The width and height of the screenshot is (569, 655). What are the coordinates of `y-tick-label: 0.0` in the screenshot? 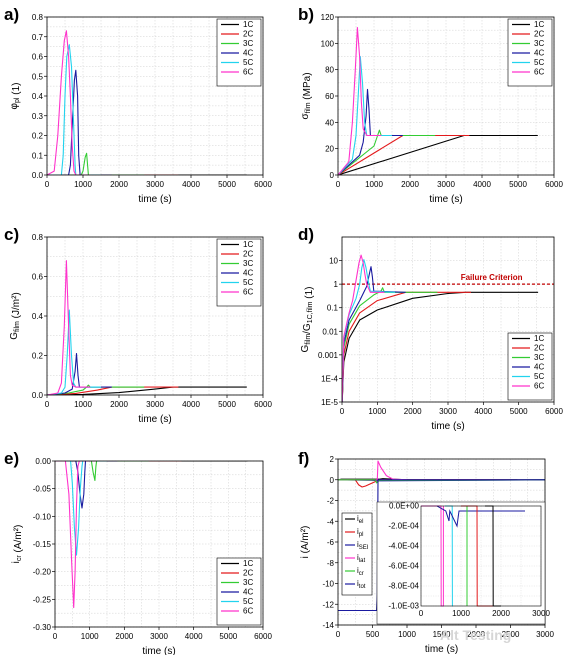 It's located at (38, 175).